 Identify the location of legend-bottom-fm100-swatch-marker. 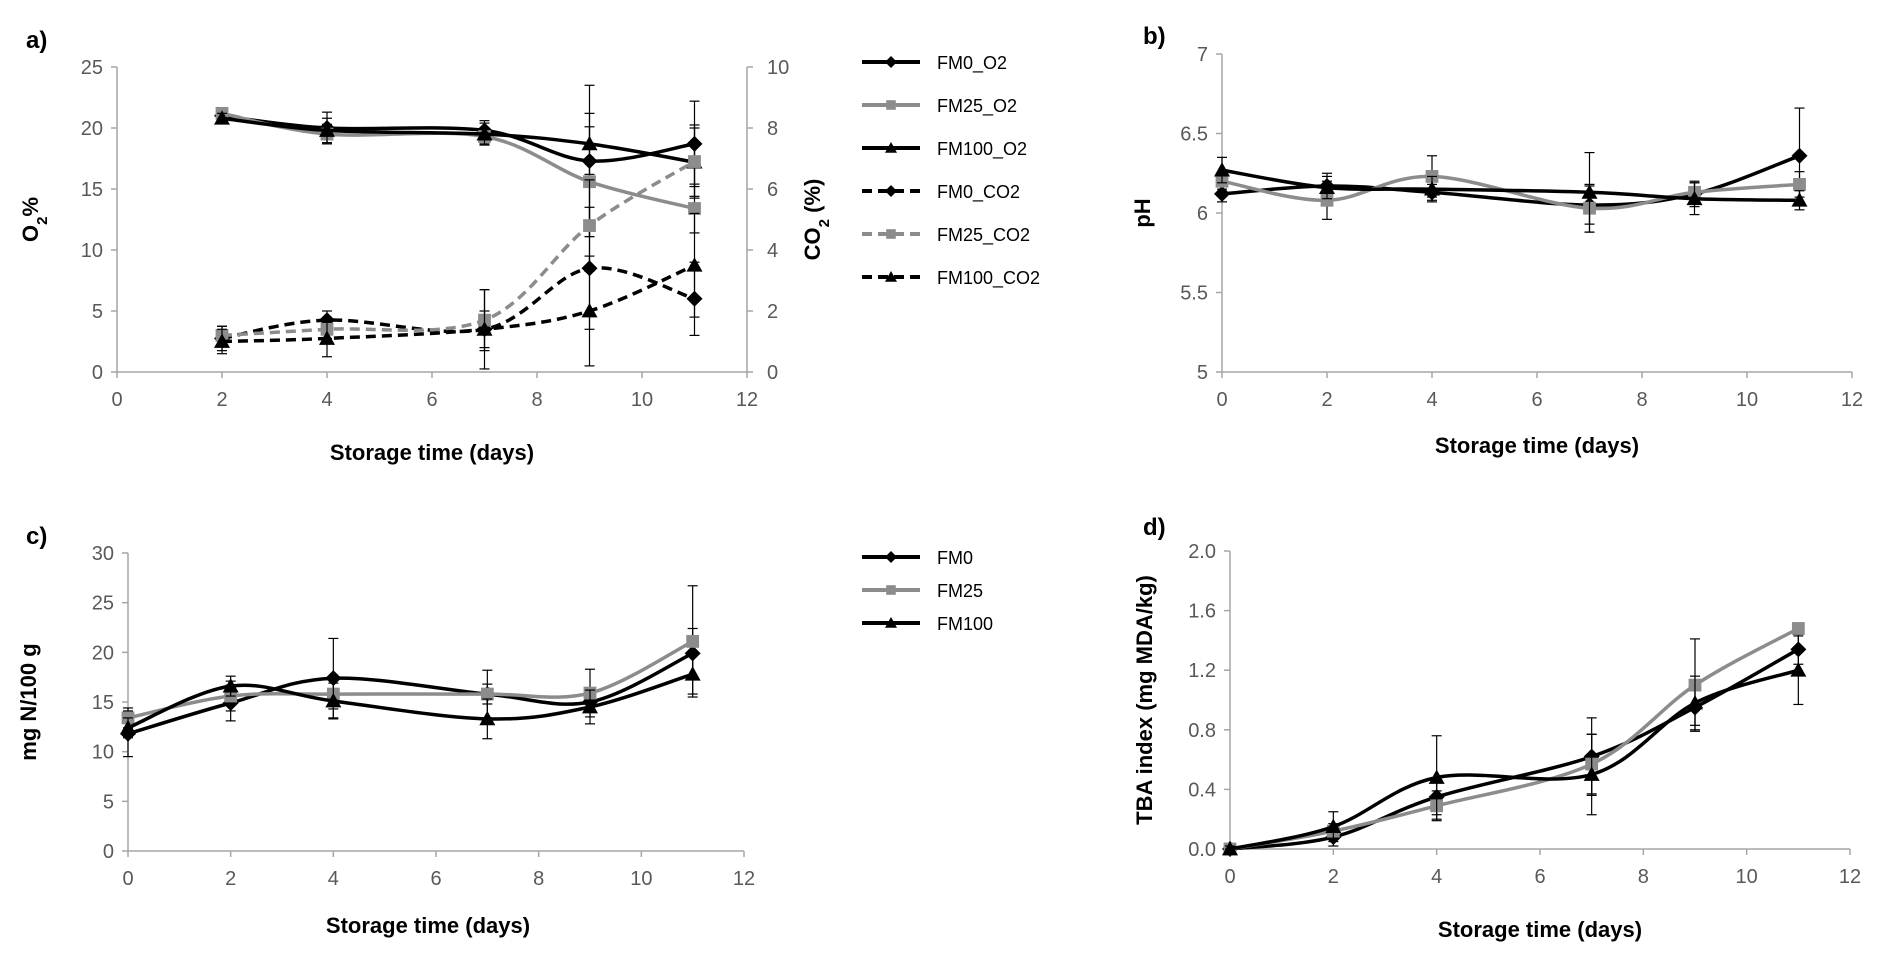
(891, 622).